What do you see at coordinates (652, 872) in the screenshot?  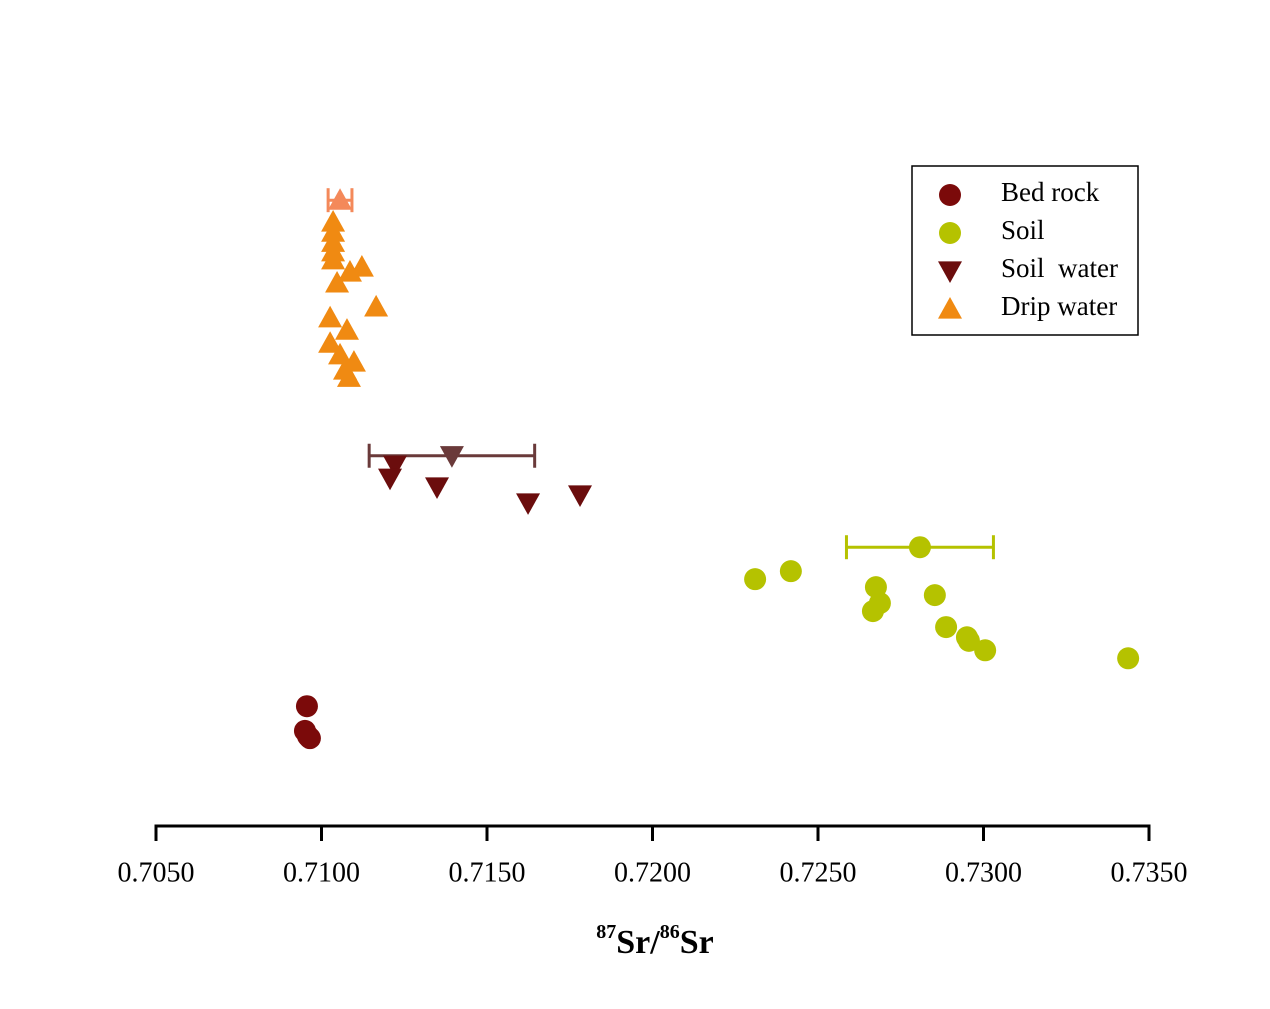 I see `x-tick-label: 0.7200` at bounding box center [652, 872].